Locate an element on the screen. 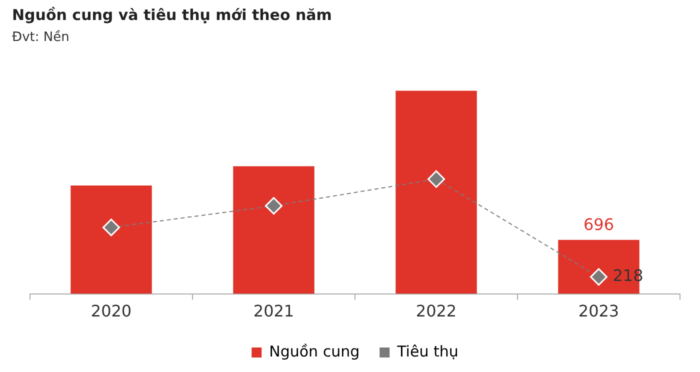 The image size is (700, 372). chart-subtitle: Đvt: Nền is located at coordinates (41, 37).